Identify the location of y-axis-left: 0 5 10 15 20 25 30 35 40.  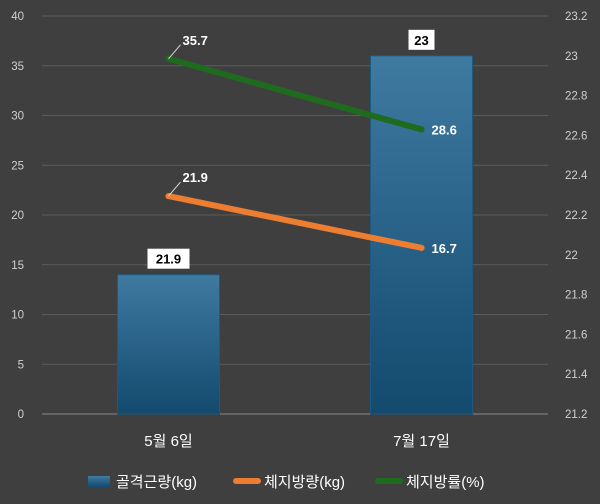
(17, 216).